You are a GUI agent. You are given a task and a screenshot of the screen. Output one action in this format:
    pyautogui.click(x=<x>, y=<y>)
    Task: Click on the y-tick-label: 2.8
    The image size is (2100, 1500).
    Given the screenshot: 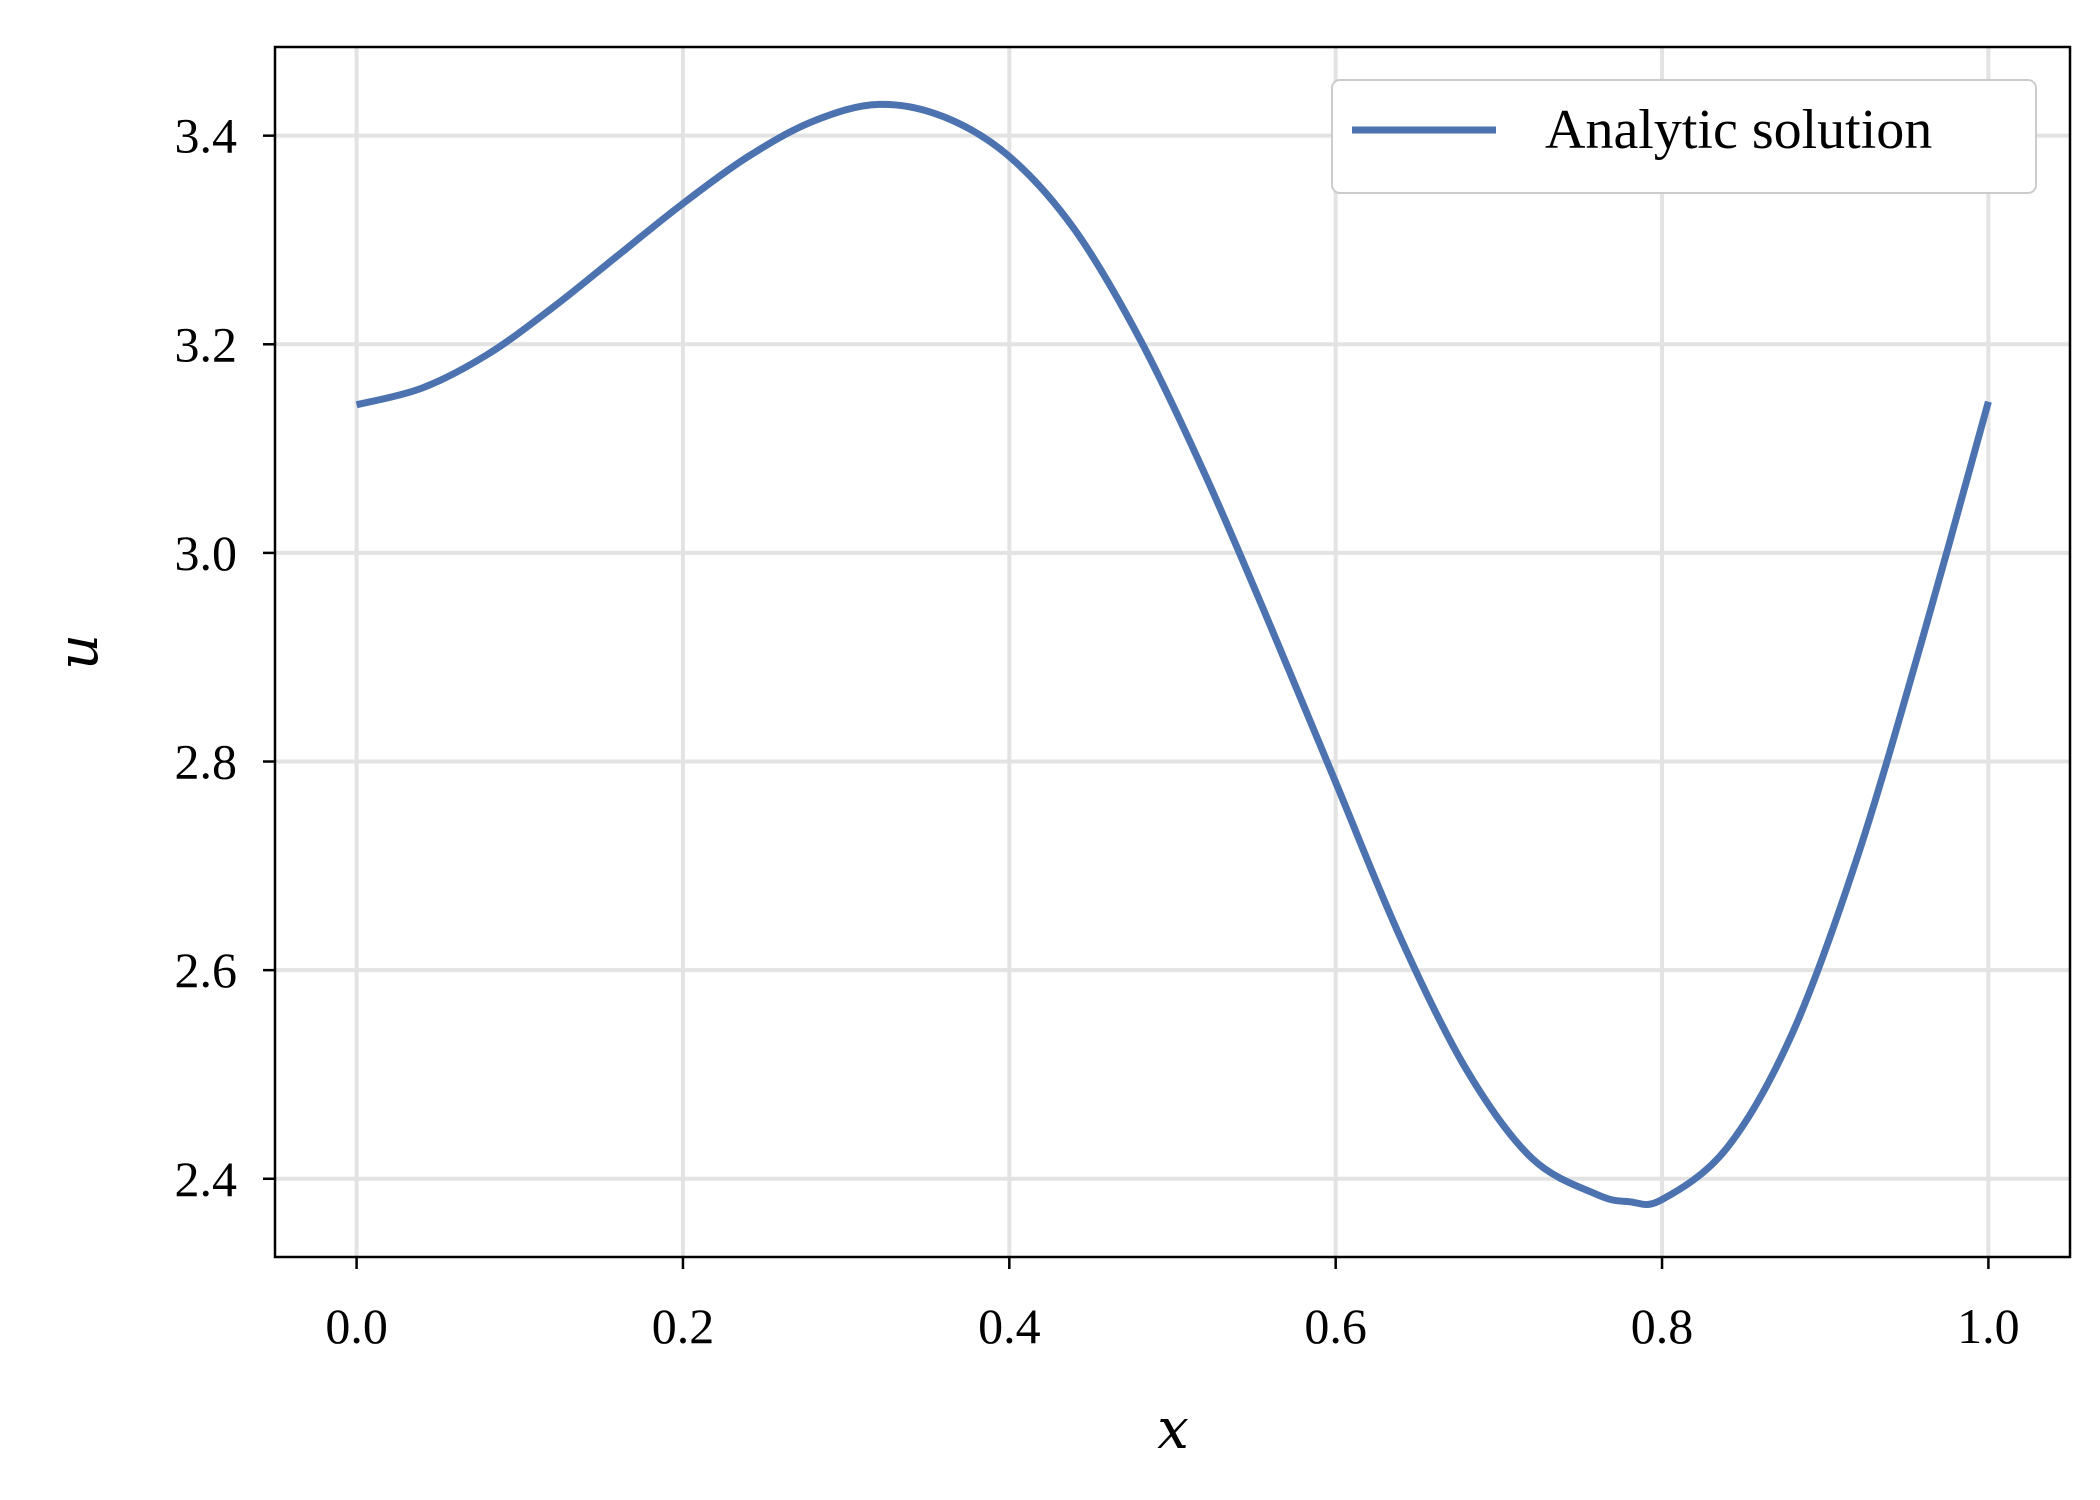 What is the action you would take?
    pyautogui.click(x=206, y=762)
    